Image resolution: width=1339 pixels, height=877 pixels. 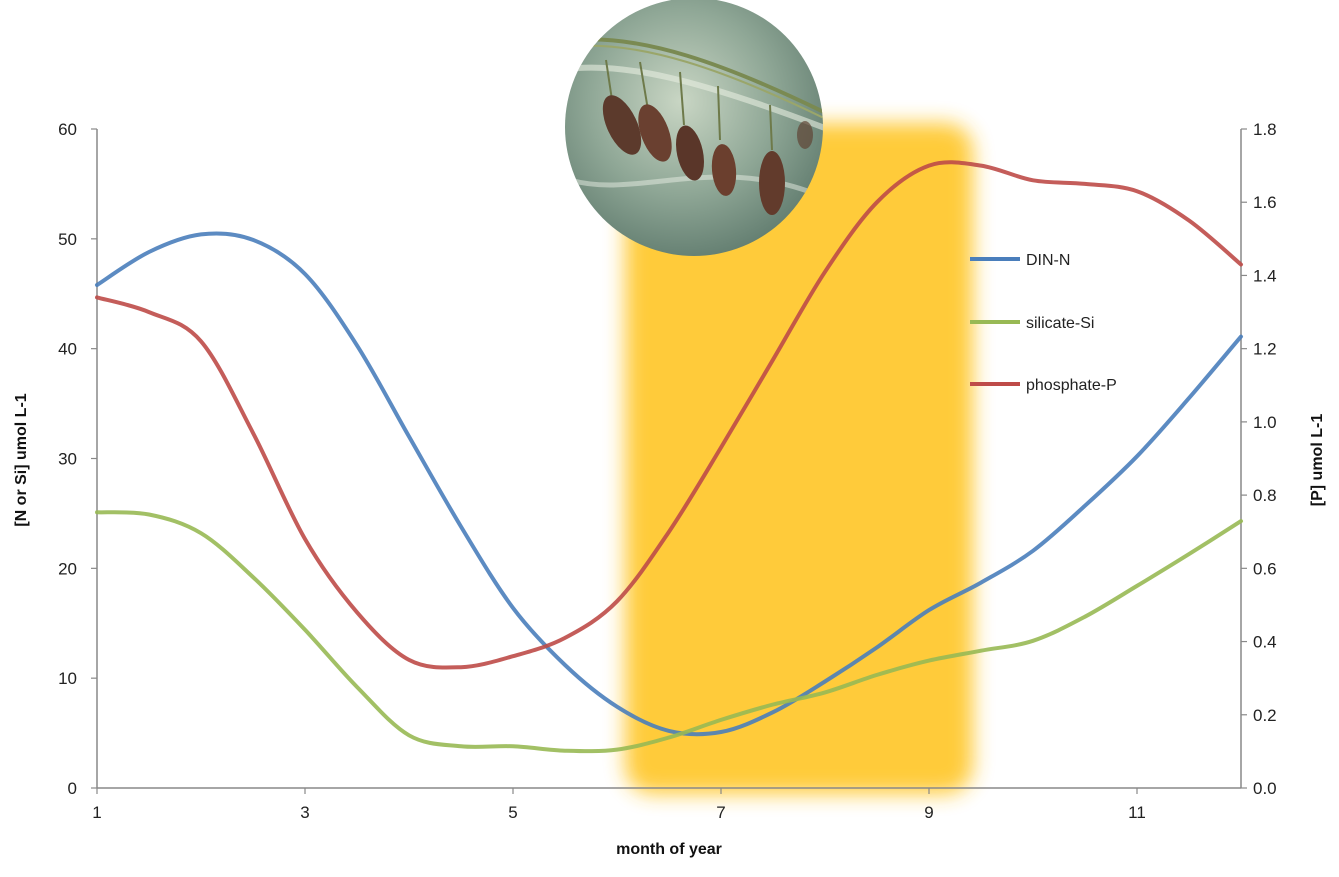 What do you see at coordinates (21, 459) in the screenshot?
I see `y-axis-left-title: [N or Si] umol L-1` at bounding box center [21, 459].